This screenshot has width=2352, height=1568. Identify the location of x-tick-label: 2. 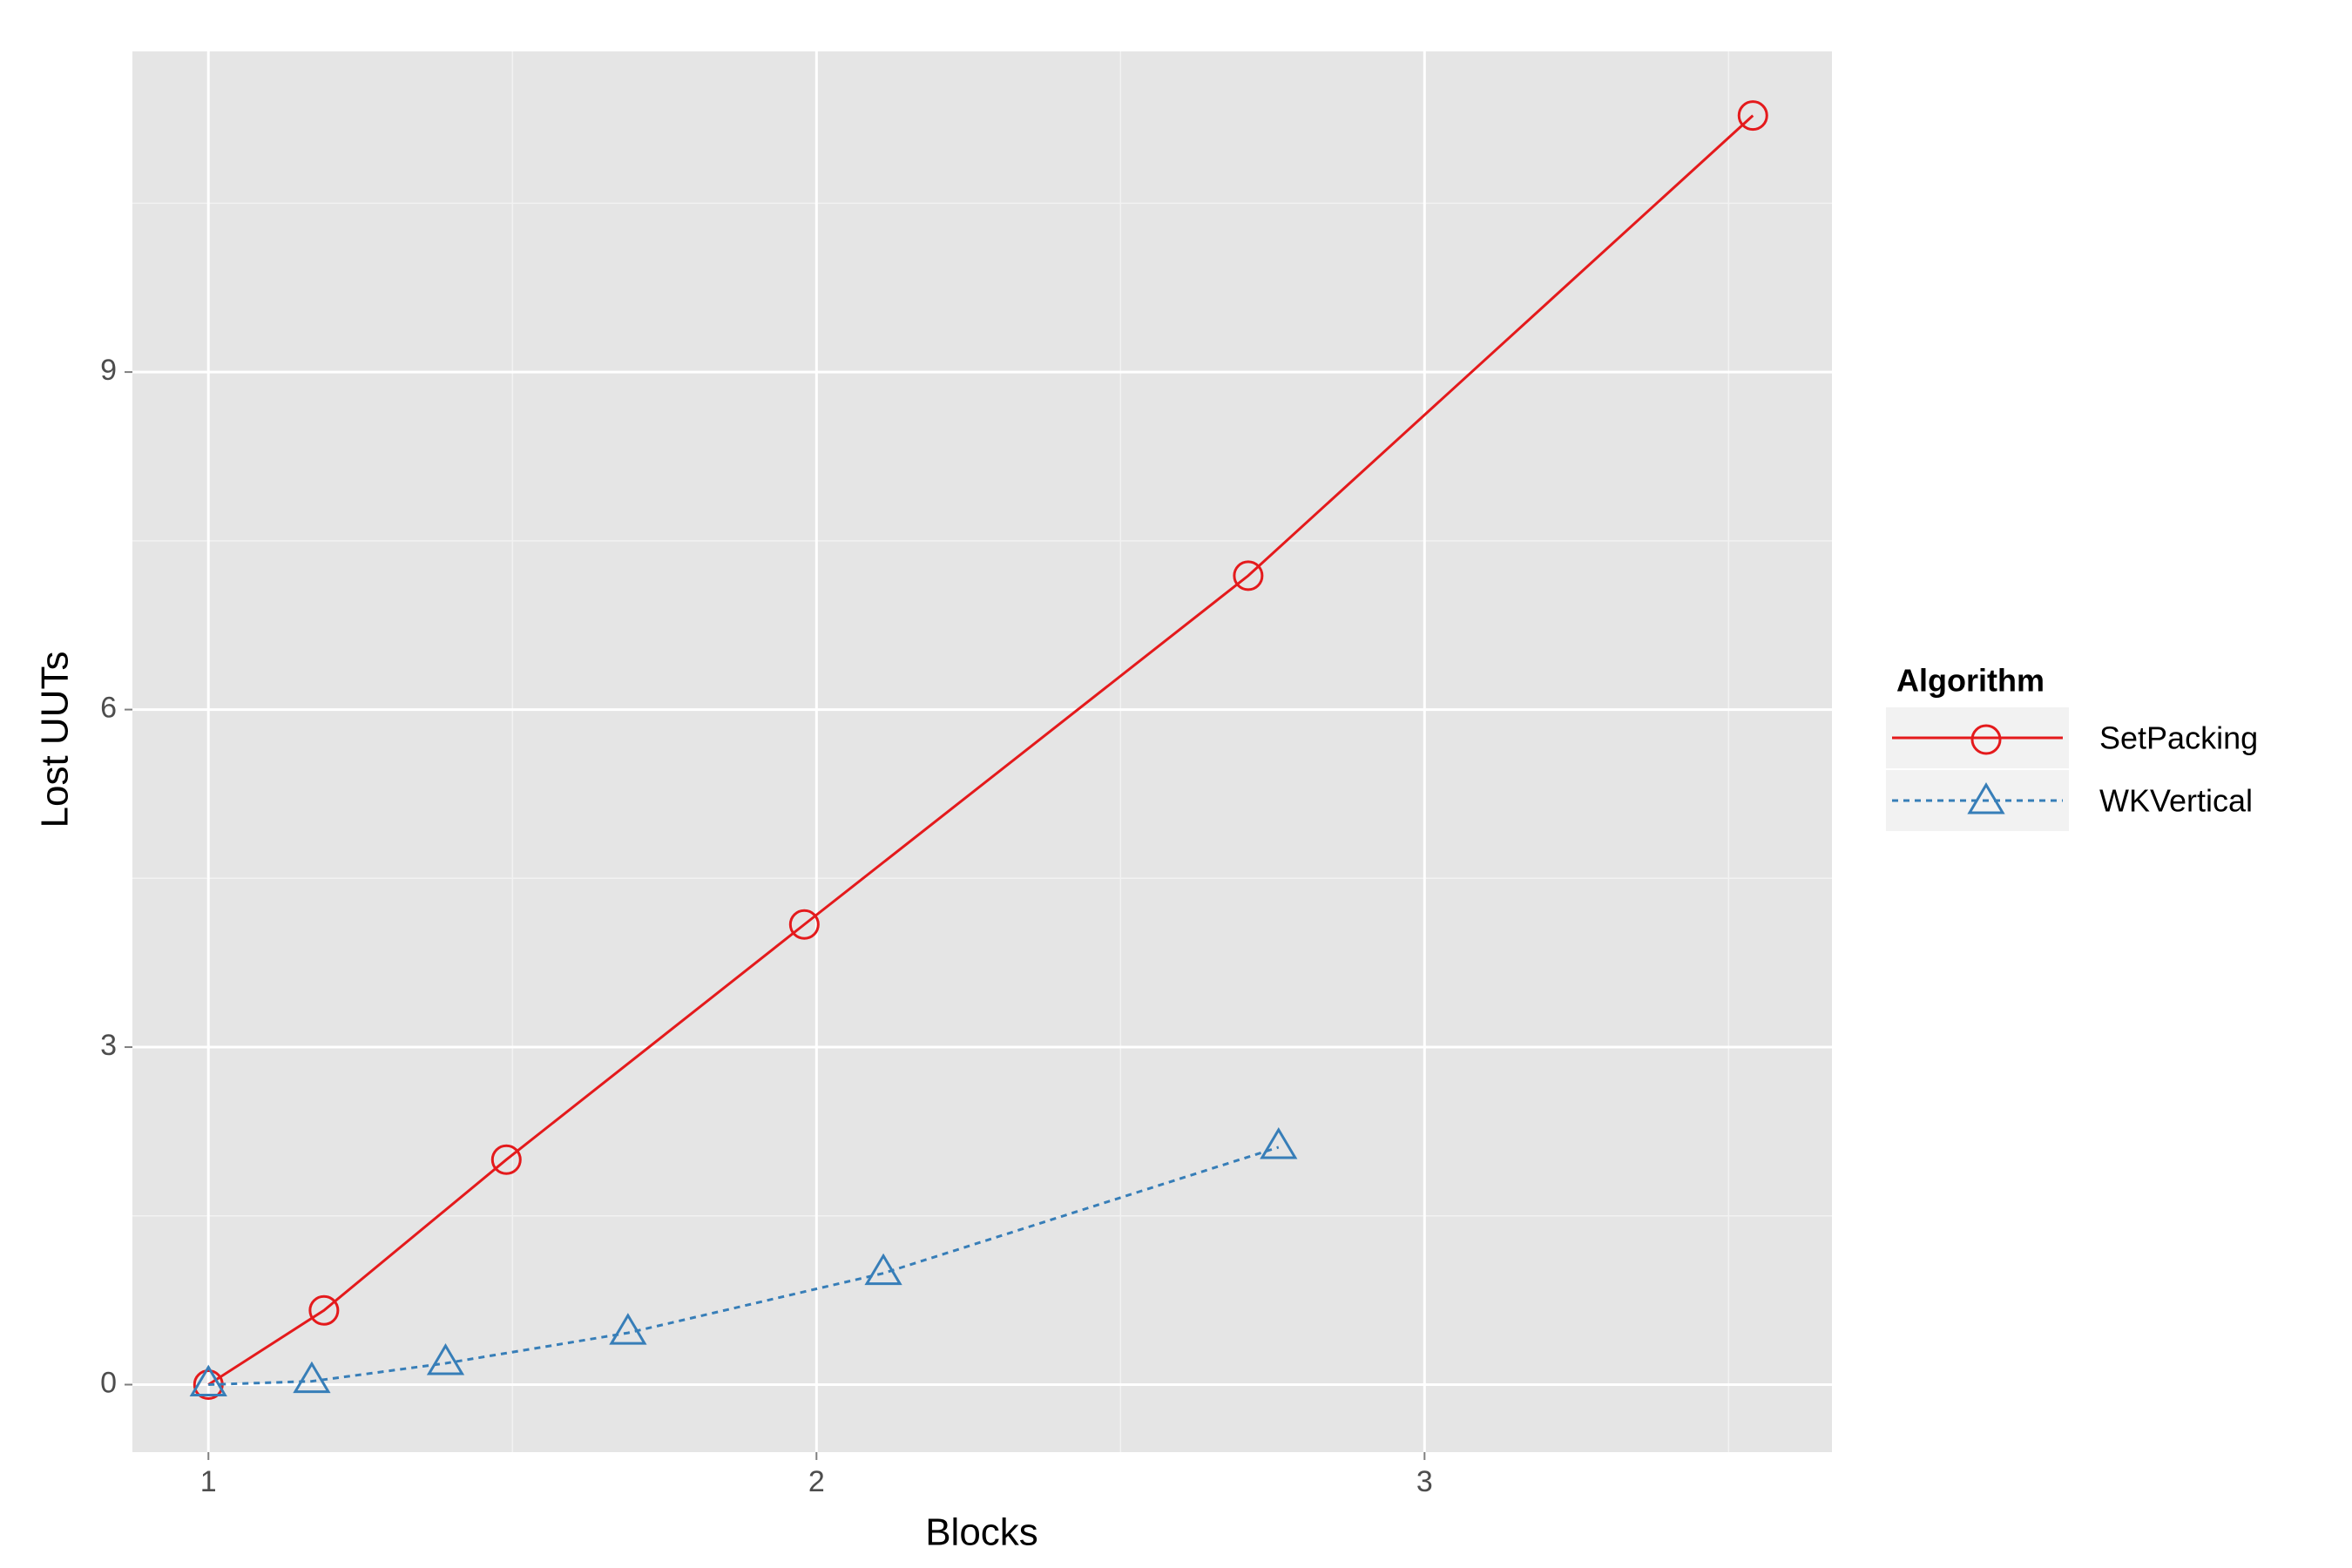
(816, 1481).